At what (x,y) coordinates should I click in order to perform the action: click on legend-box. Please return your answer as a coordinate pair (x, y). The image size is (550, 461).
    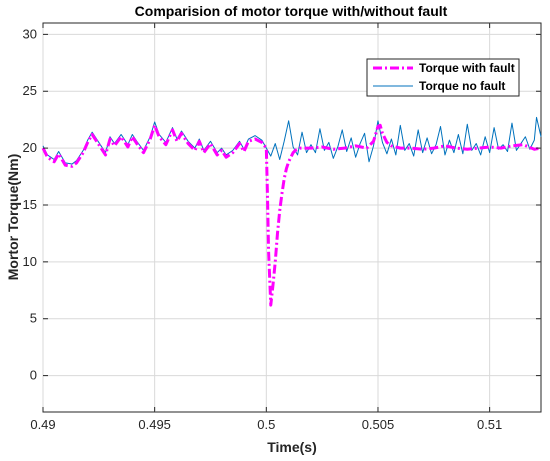
    Looking at the image, I should click on (443, 77).